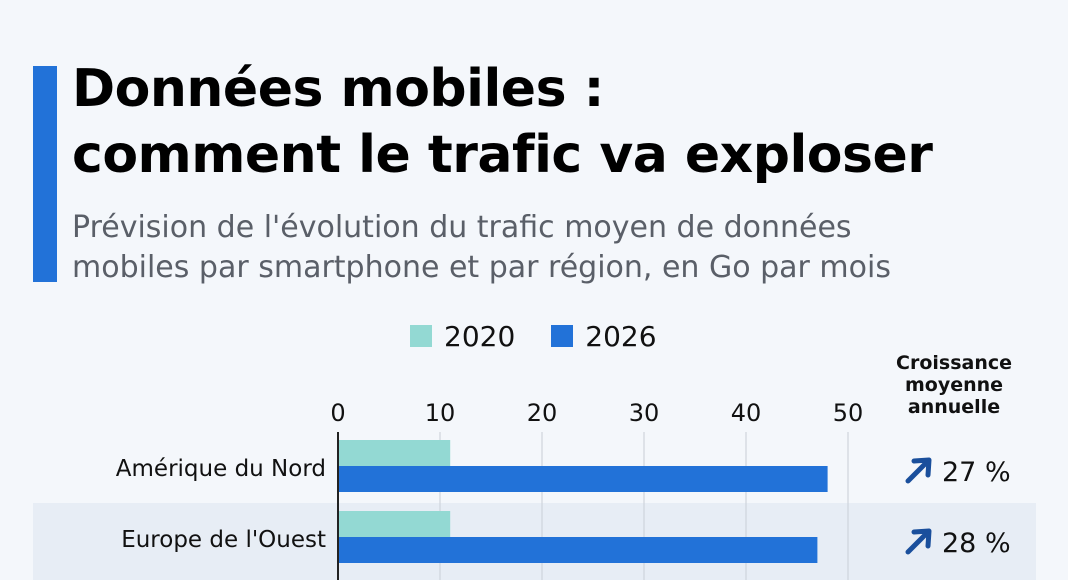  What do you see at coordinates (954, 385) in the screenshot?
I see `growth-column-header: Croissance moyenne annuelle` at bounding box center [954, 385].